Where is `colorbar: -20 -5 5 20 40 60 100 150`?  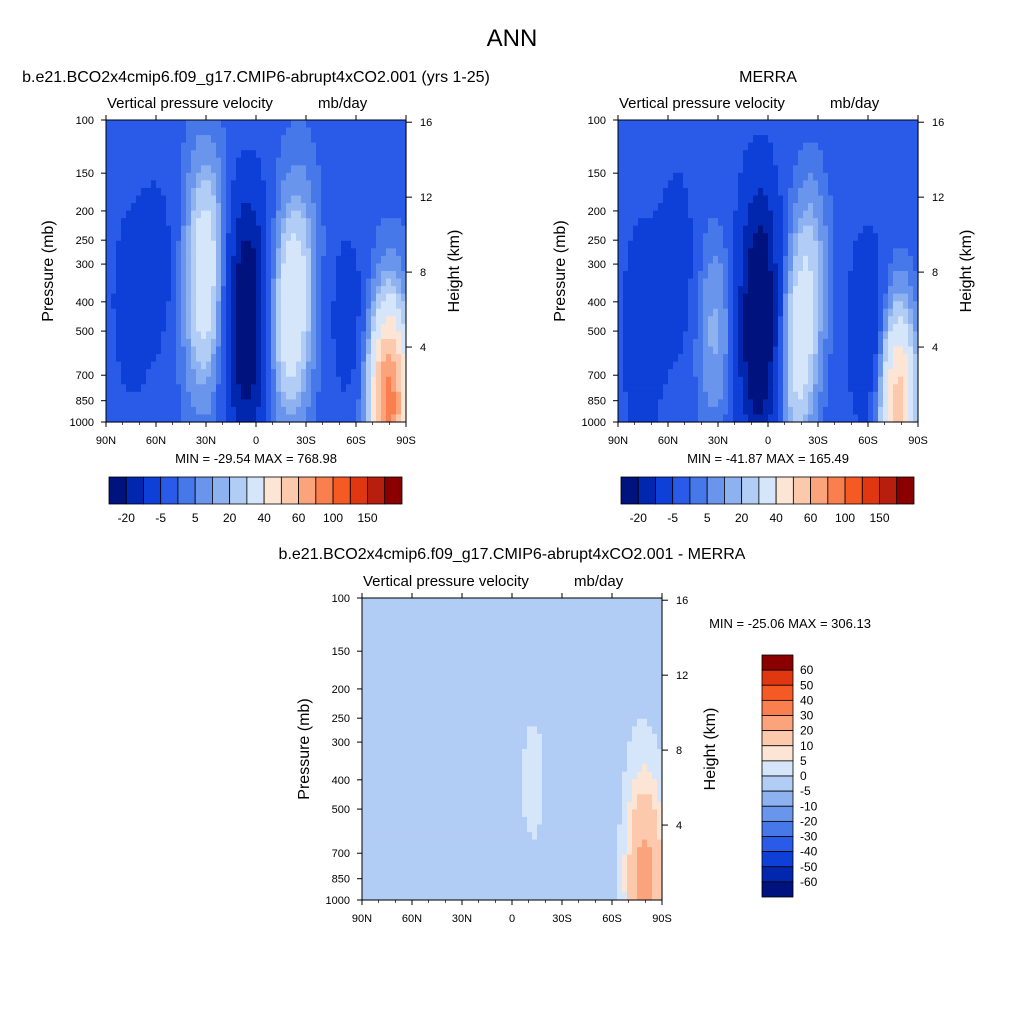 colorbar: -20 -5 5 20 40 60 100 150 is located at coordinates (767, 500).